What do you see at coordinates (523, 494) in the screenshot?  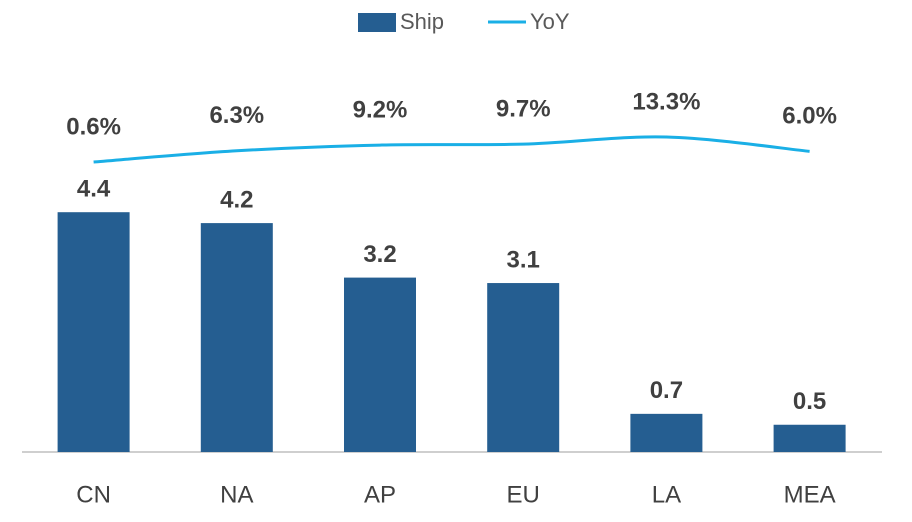 I see `x-tick-label: EU` at bounding box center [523, 494].